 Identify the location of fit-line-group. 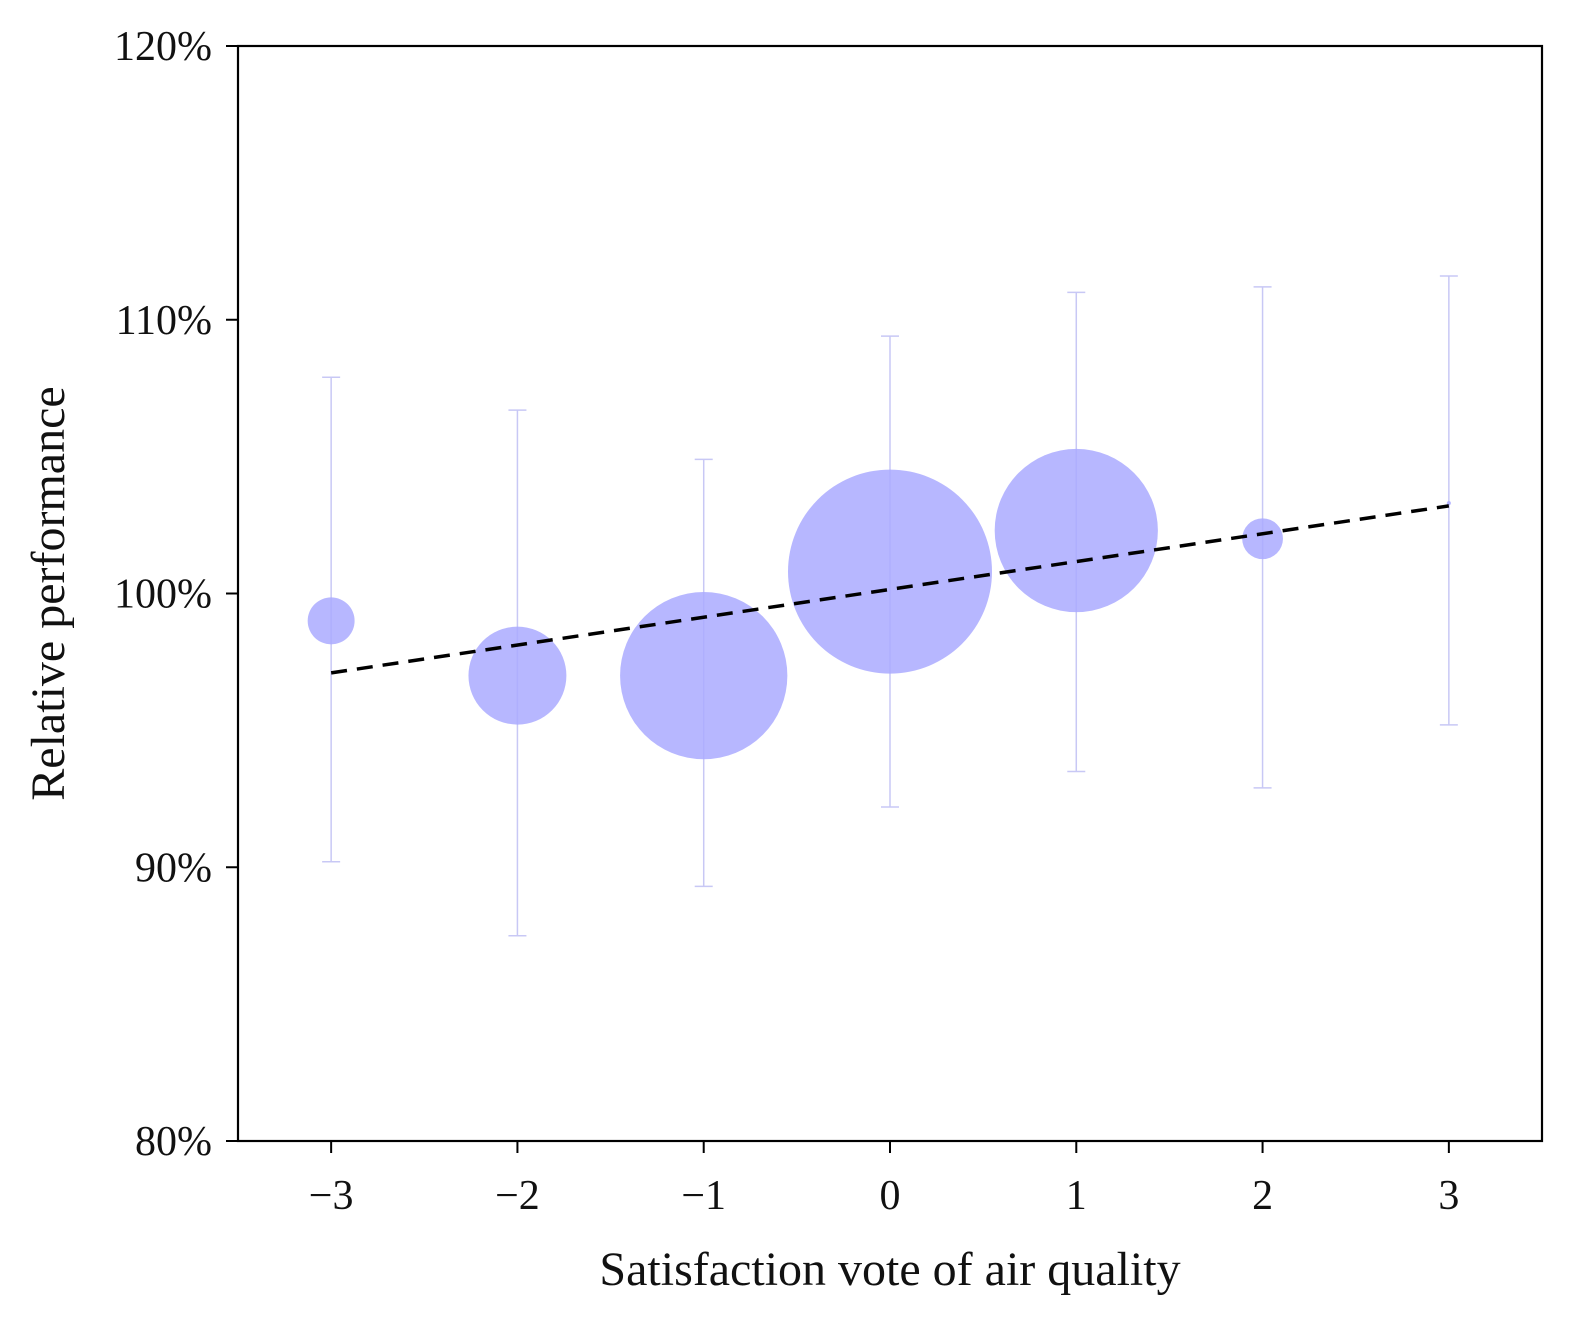
(890, 589).